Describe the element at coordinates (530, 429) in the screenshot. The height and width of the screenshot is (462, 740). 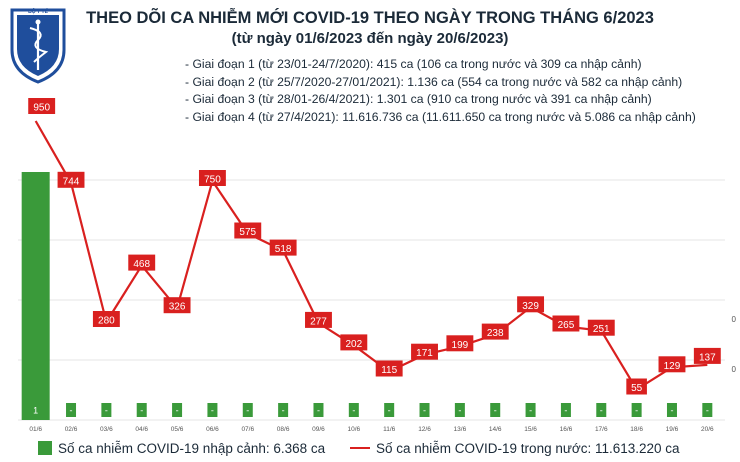
I see `x-tick-label: 15/6` at that location.